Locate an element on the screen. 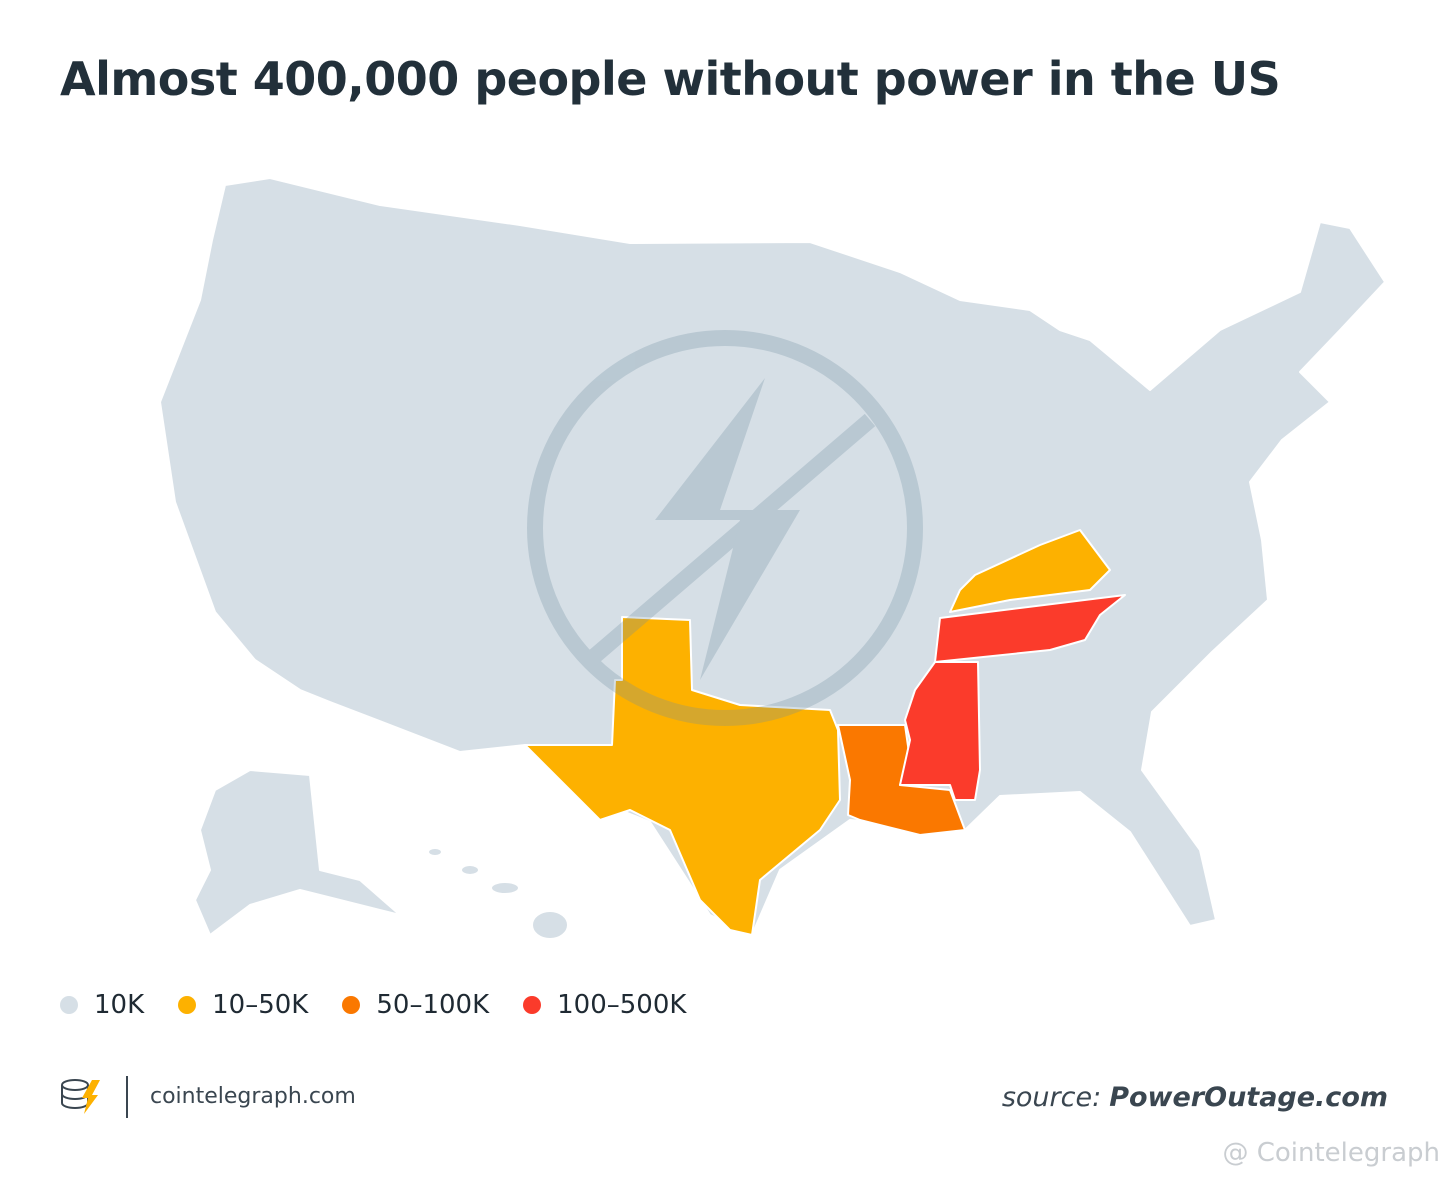 This screenshot has height=1178, width=1450. legend-item: 10K is located at coordinates (102, 1005).